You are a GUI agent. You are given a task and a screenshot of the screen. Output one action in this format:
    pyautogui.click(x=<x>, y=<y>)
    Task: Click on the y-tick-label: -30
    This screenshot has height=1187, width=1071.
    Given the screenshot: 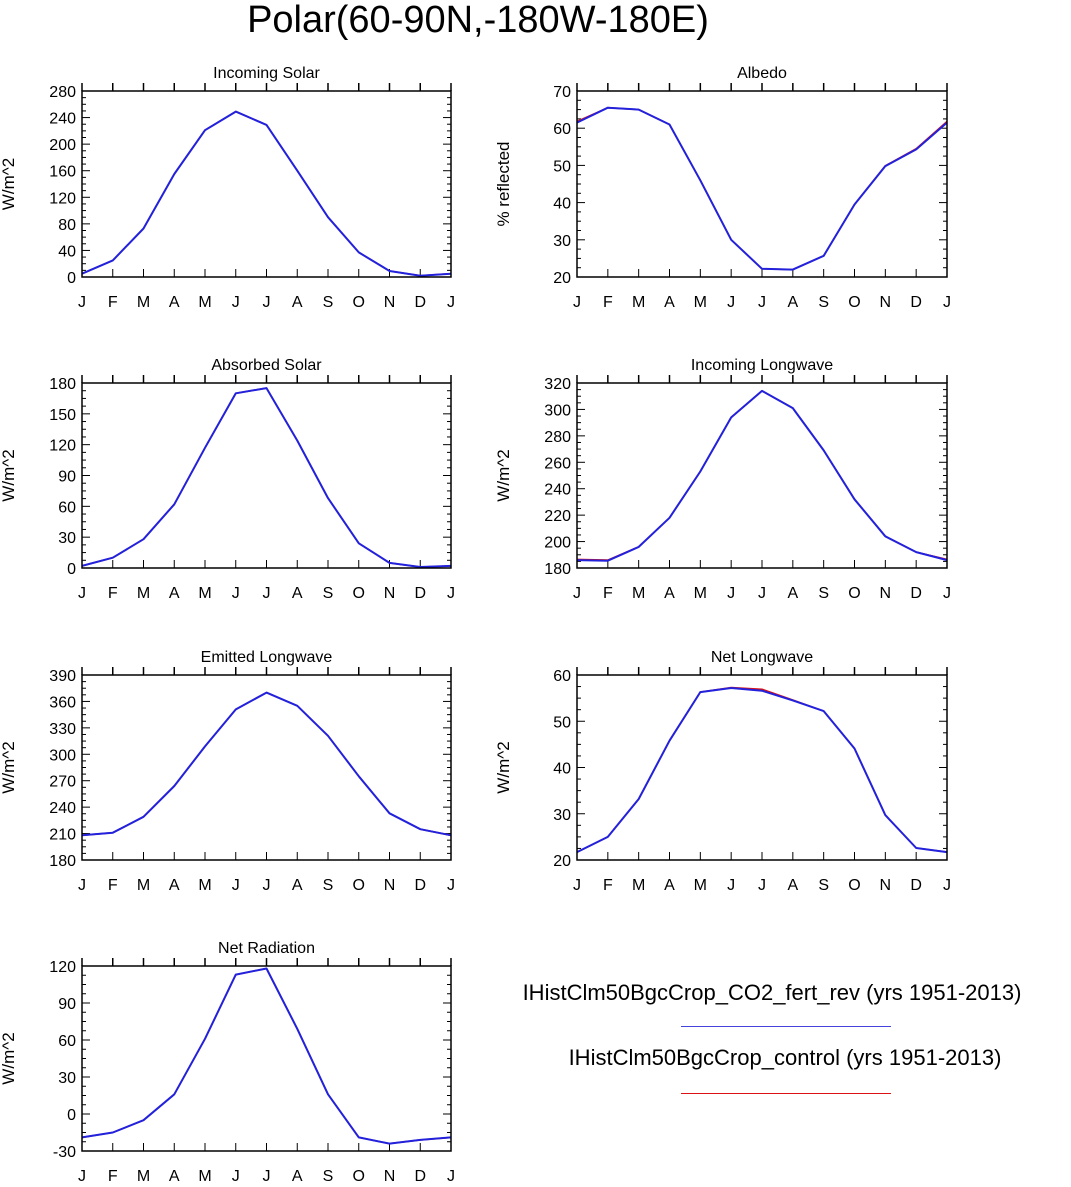 What is the action you would take?
    pyautogui.click(x=64, y=1152)
    